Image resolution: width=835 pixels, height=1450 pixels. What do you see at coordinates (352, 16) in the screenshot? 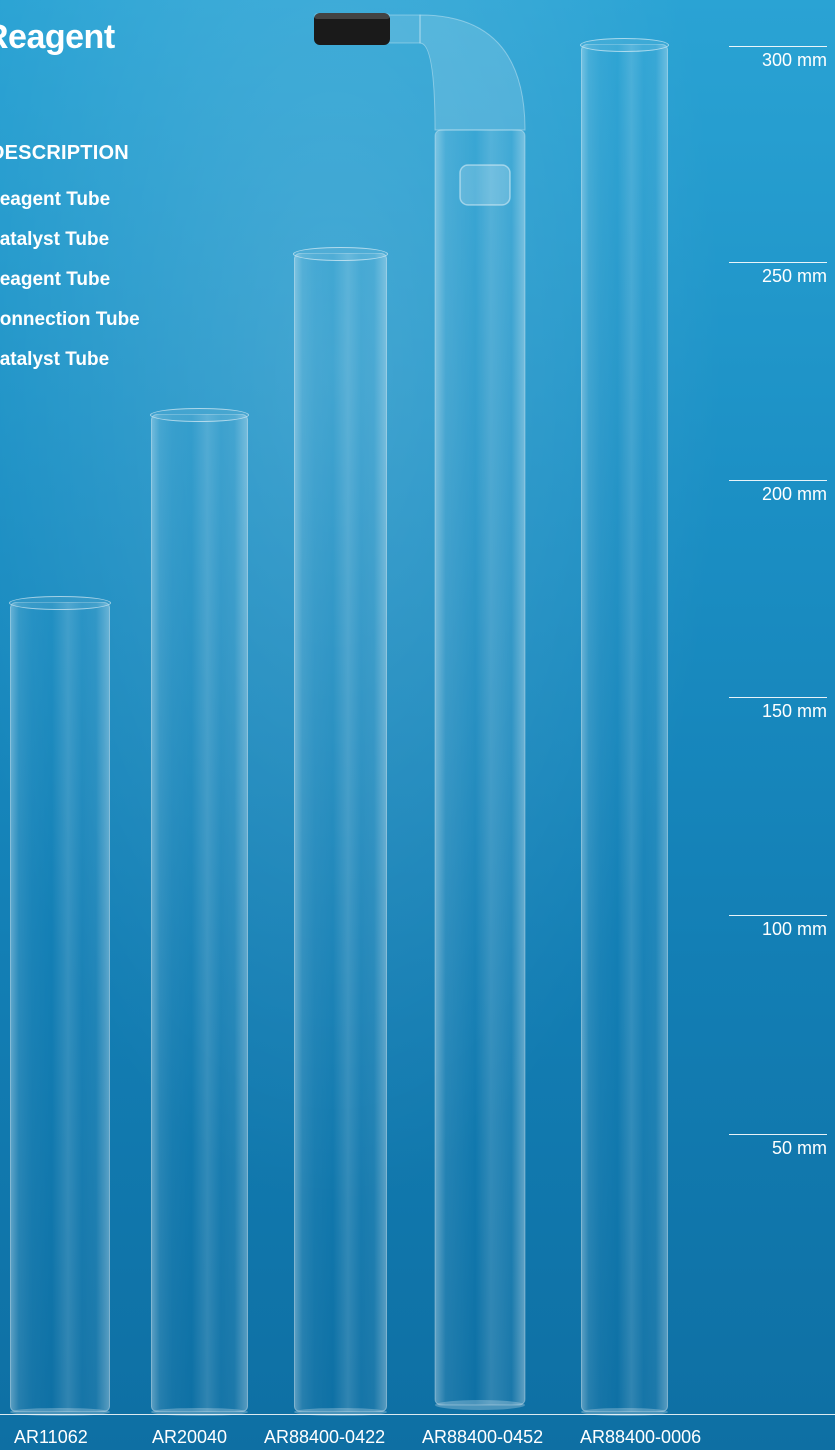
I see `stopper-highlight` at bounding box center [352, 16].